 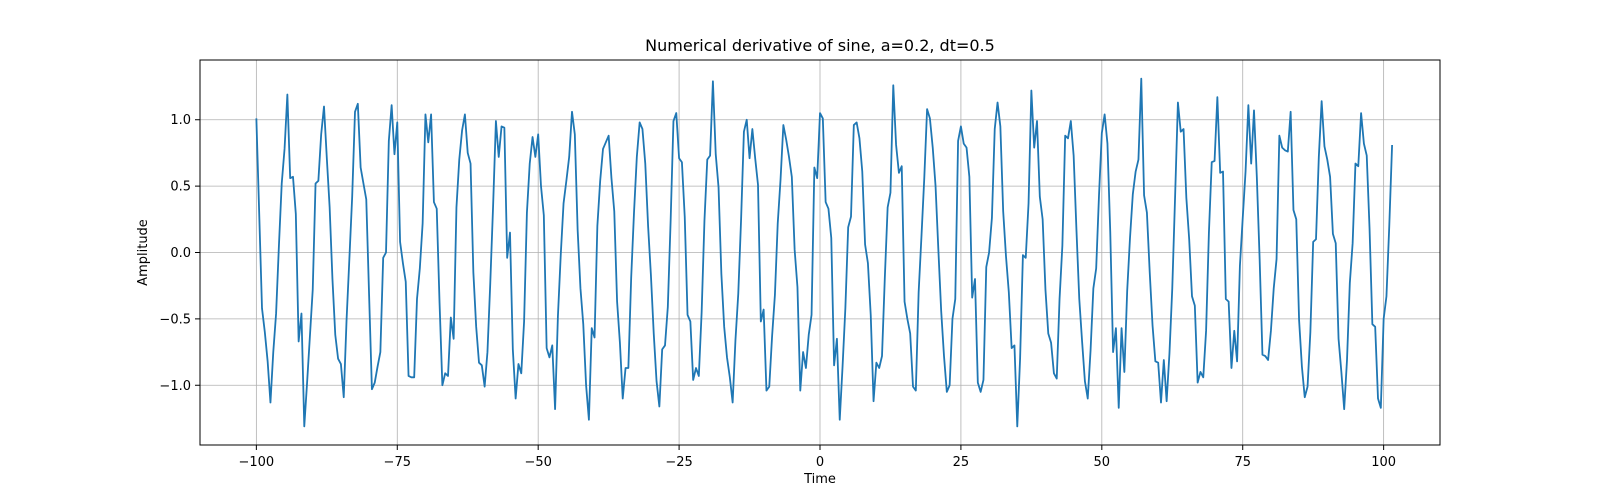 I want to click on y-tick-label: 0.0, so click(x=180, y=253).